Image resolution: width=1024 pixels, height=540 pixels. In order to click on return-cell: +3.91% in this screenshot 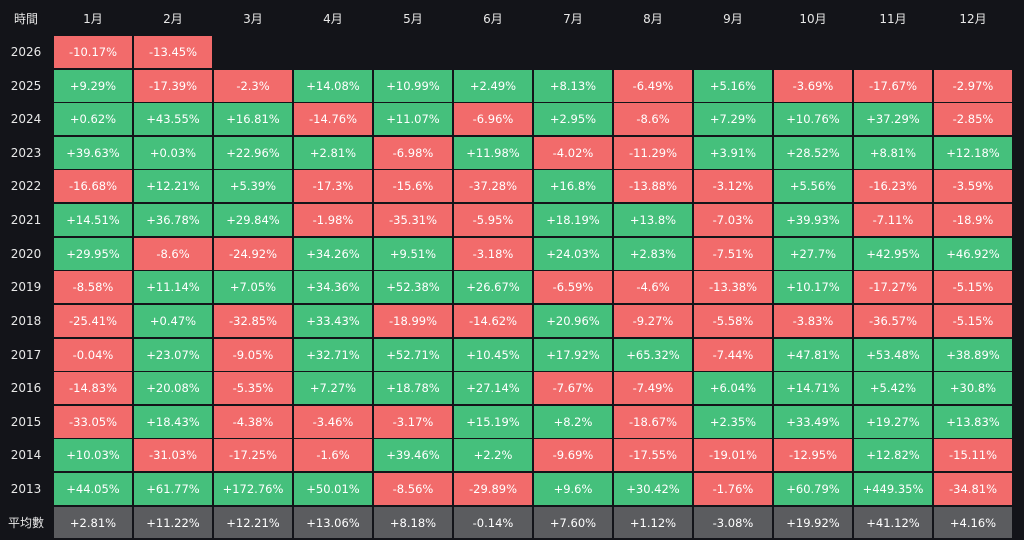, I will do `click(733, 152)`.